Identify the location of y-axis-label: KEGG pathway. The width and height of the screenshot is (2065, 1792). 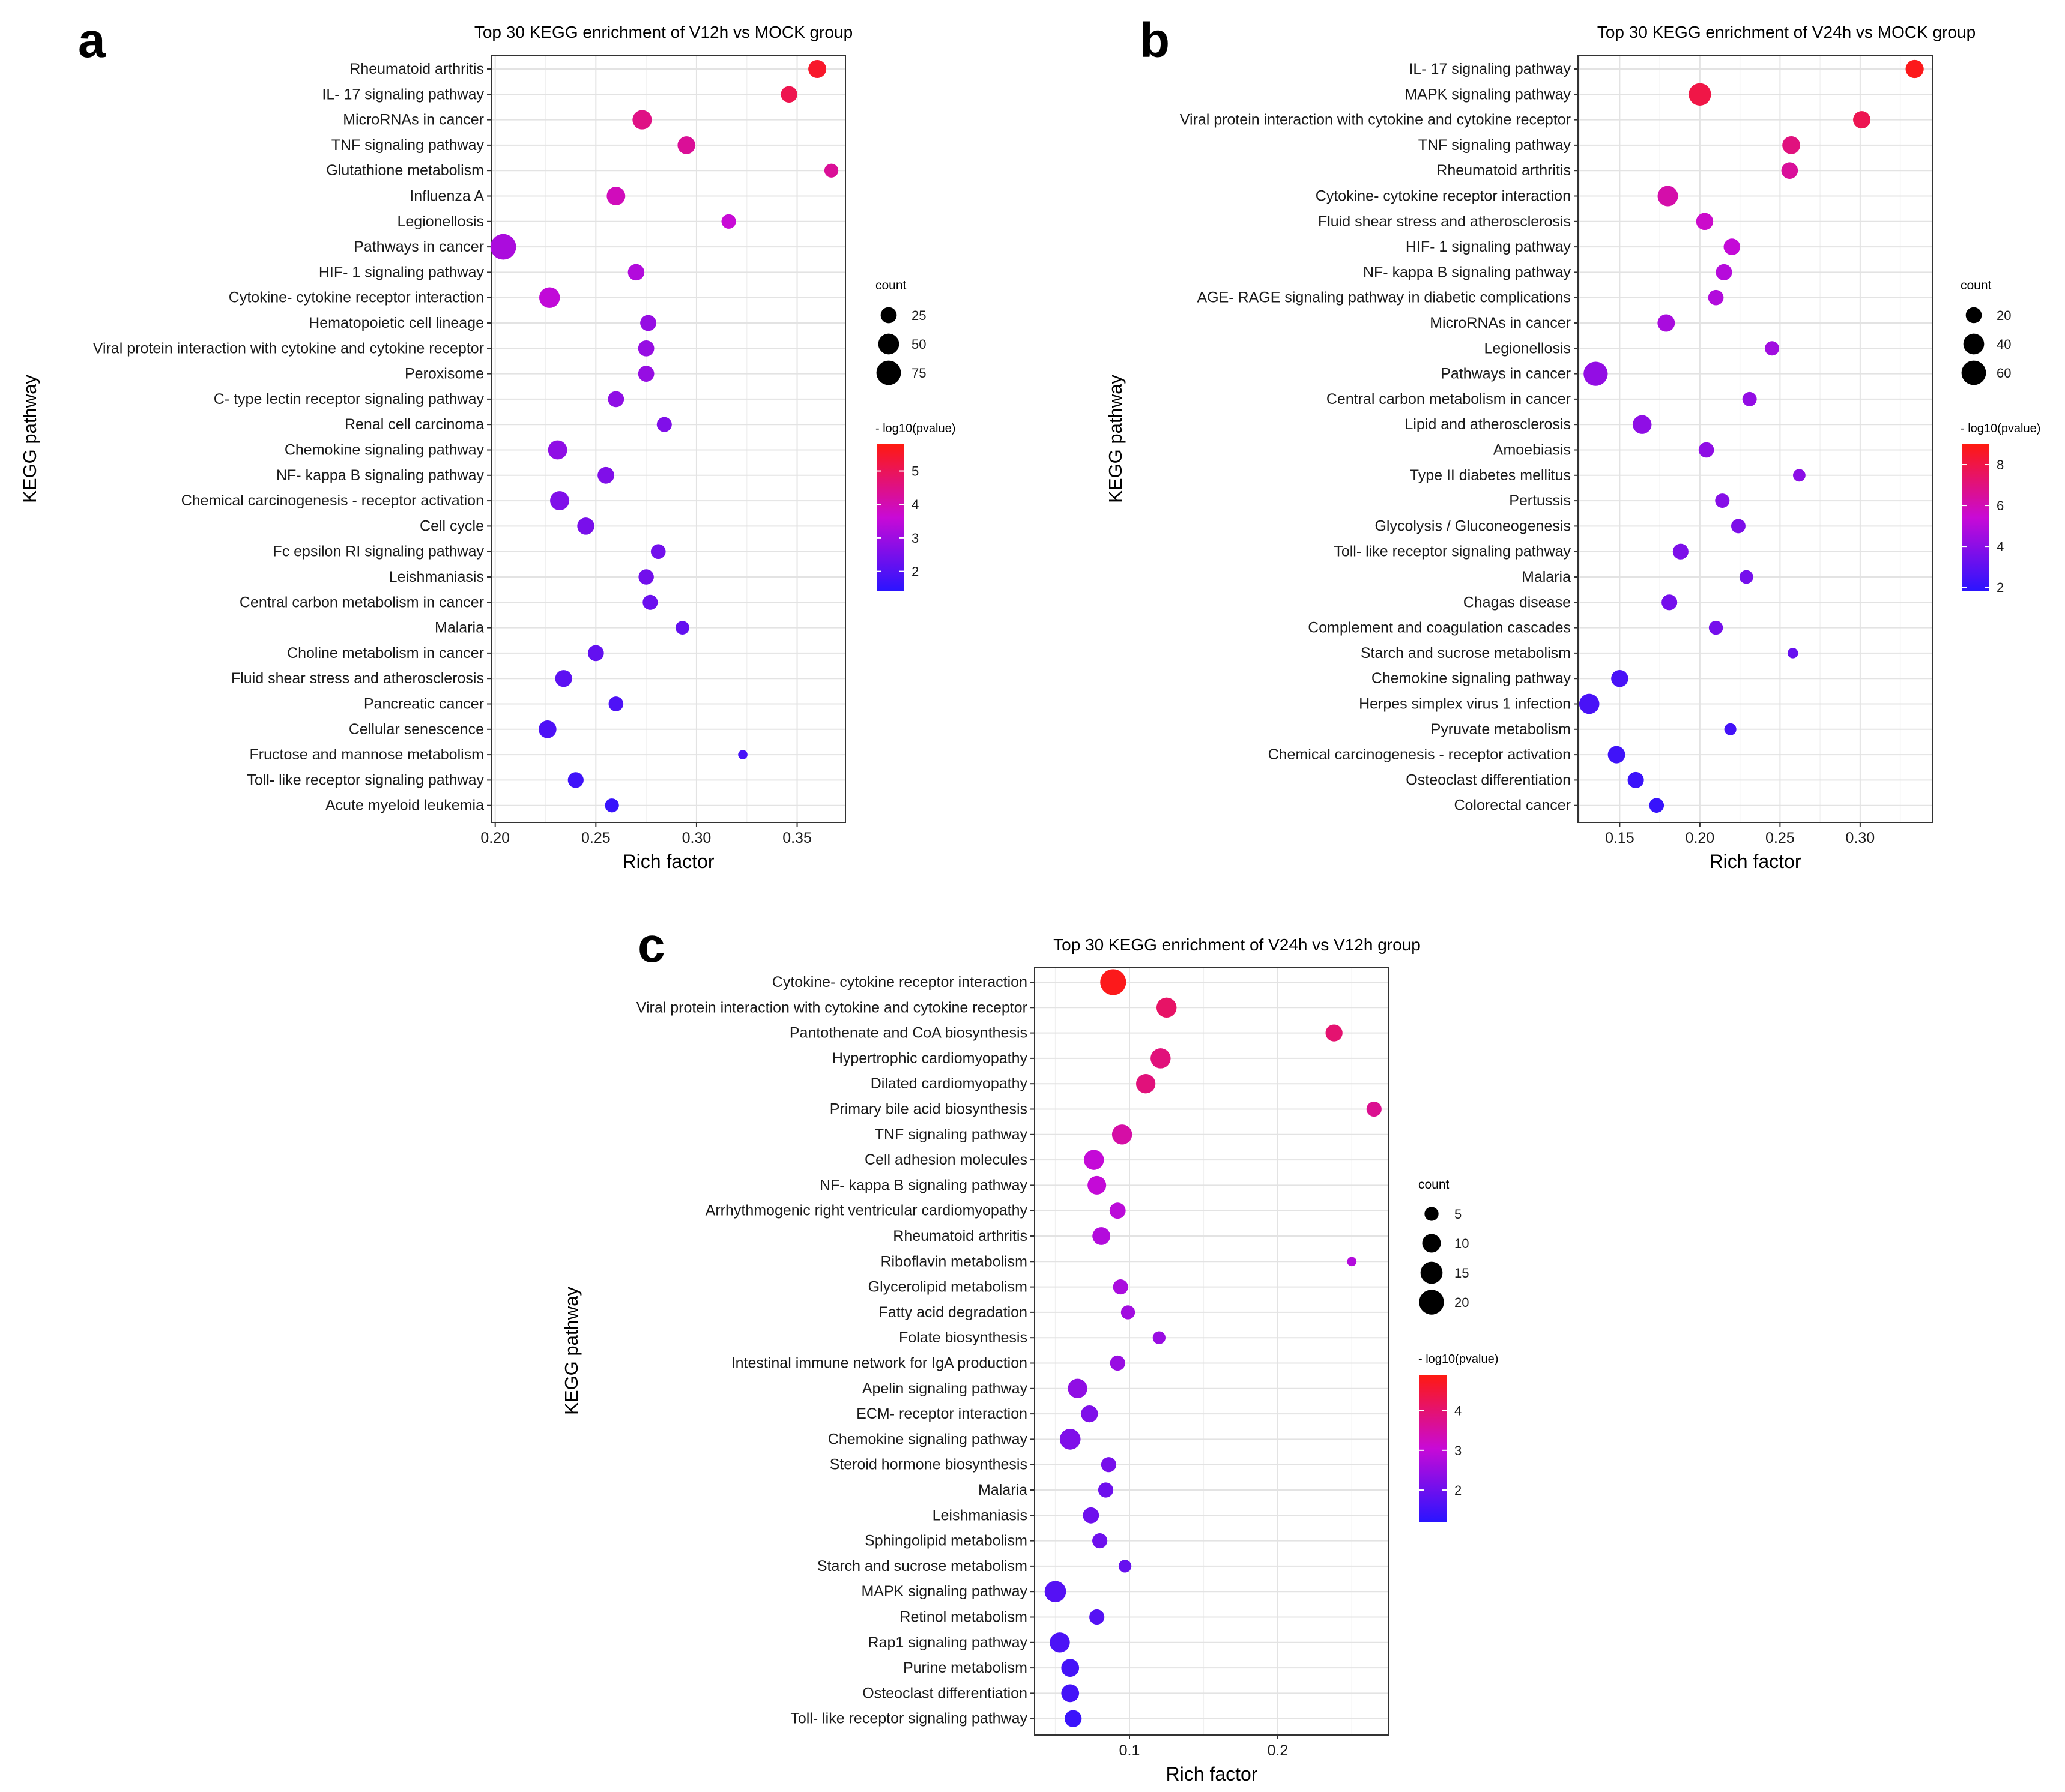
(1115, 439).